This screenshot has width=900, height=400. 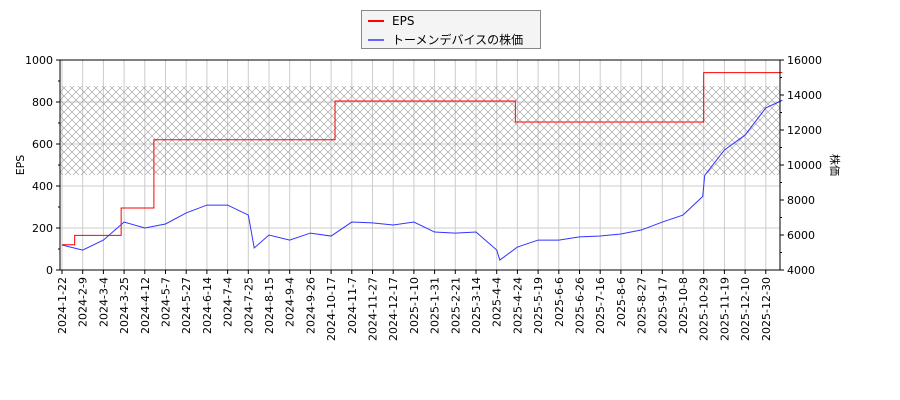 What do you see at coordinates (228, 302) in the screenshot?
I see `x-tick-label: 2024-7-4` at bounding box center [228, 302].